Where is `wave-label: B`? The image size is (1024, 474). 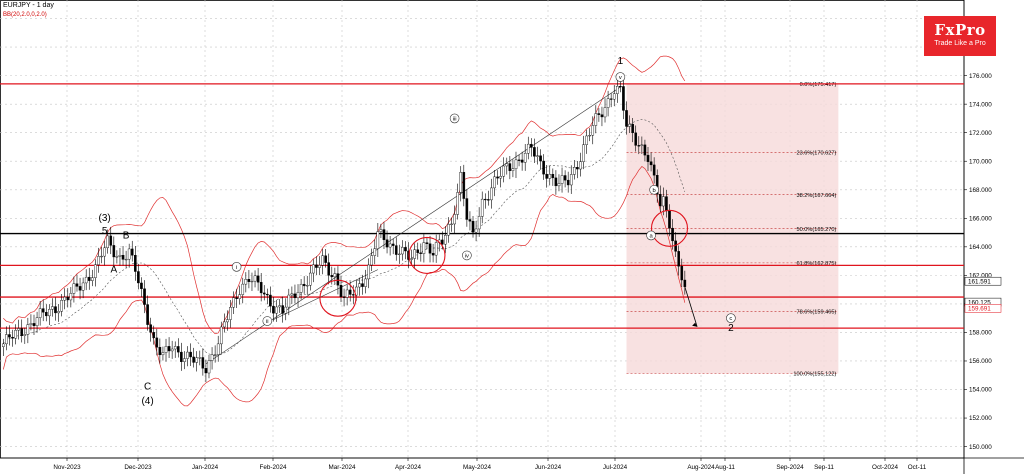 wave-label: B is located at coordinates (126, 235).